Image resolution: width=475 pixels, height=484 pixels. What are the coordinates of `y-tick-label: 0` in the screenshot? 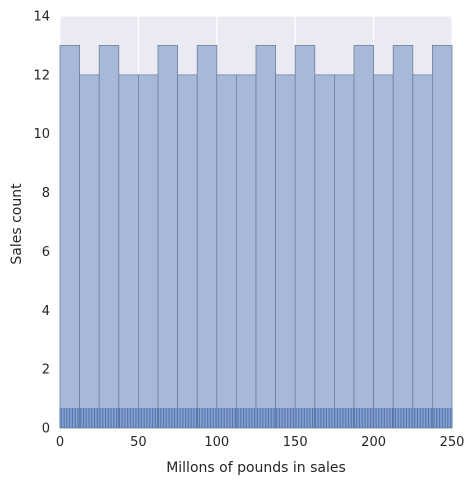 It's located at (46, 429).